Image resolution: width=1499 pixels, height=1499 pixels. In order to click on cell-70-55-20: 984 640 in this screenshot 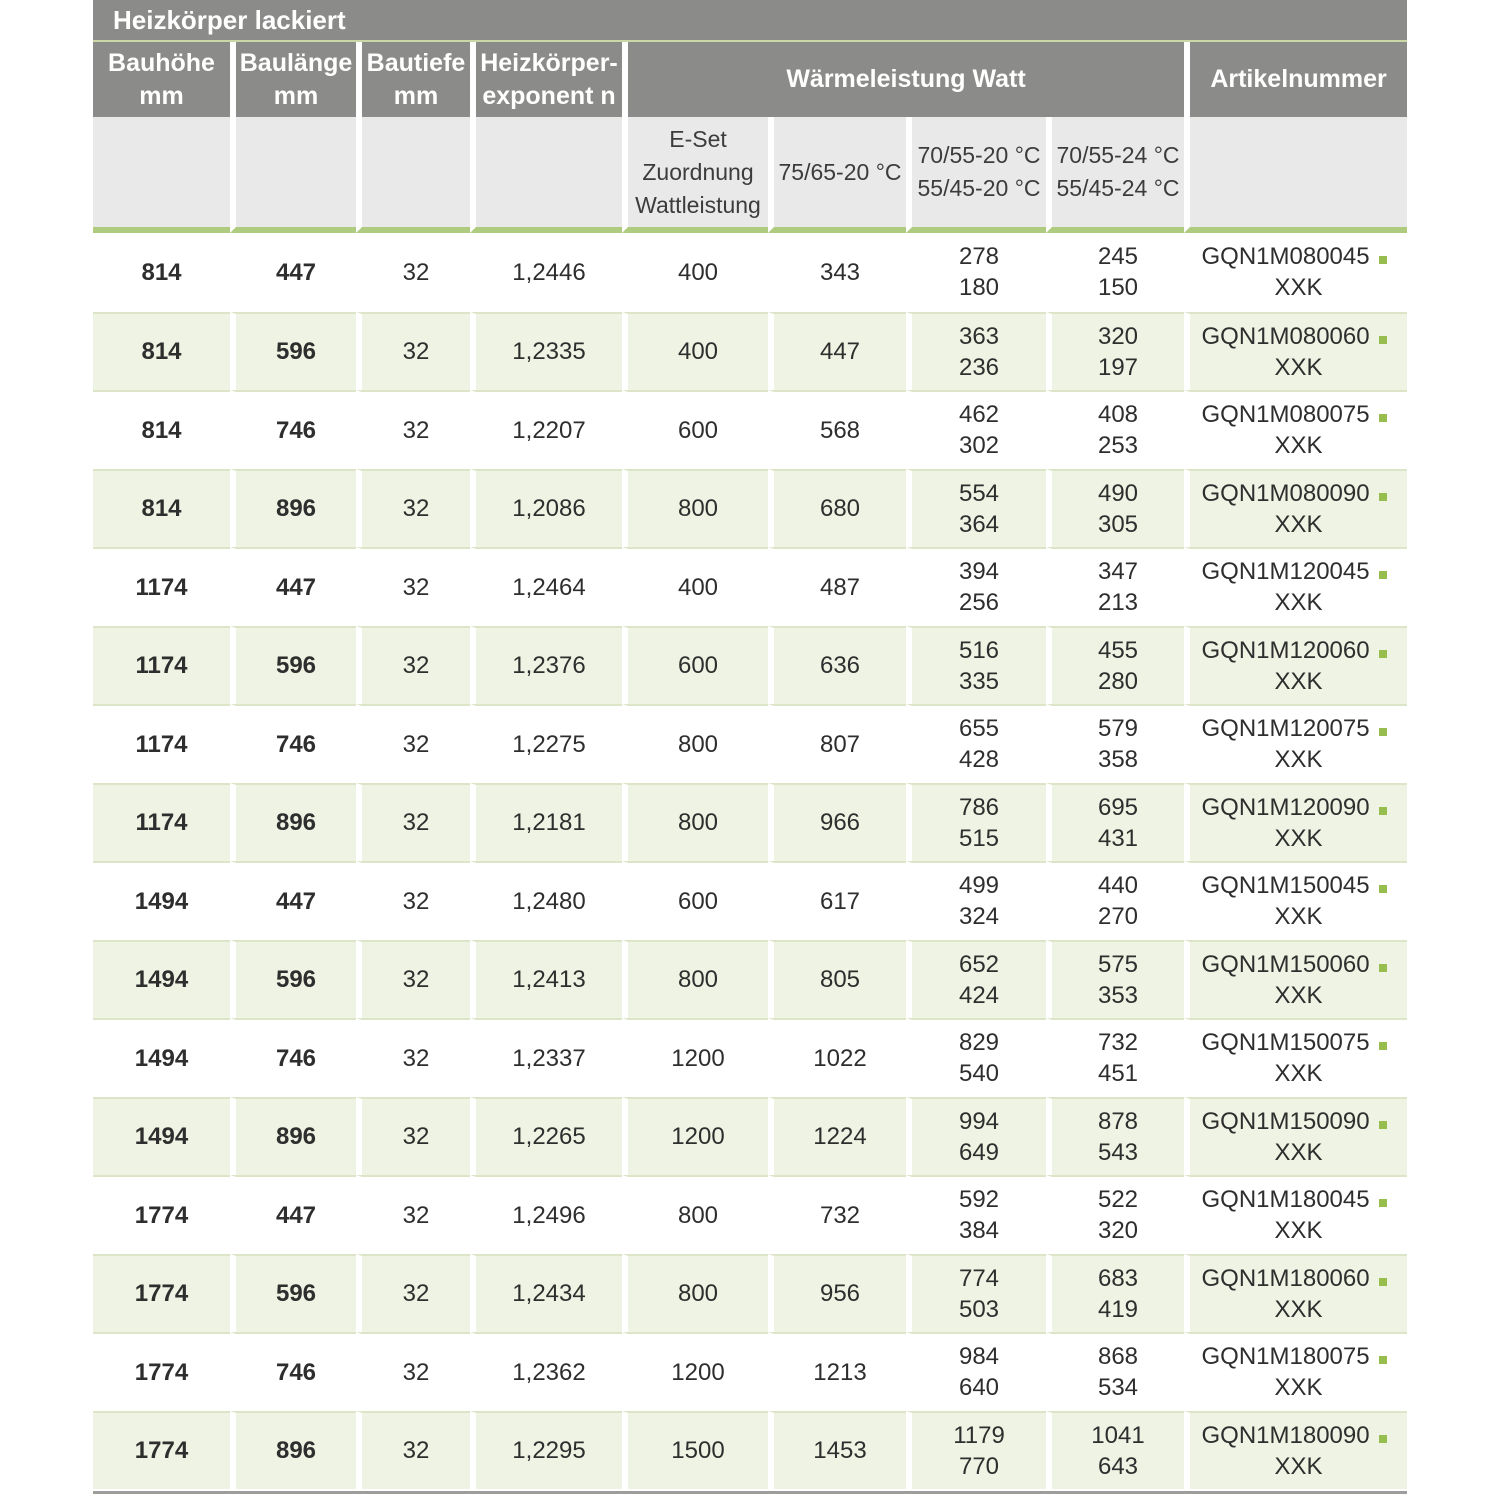, I will do `click(976, 1371)`.